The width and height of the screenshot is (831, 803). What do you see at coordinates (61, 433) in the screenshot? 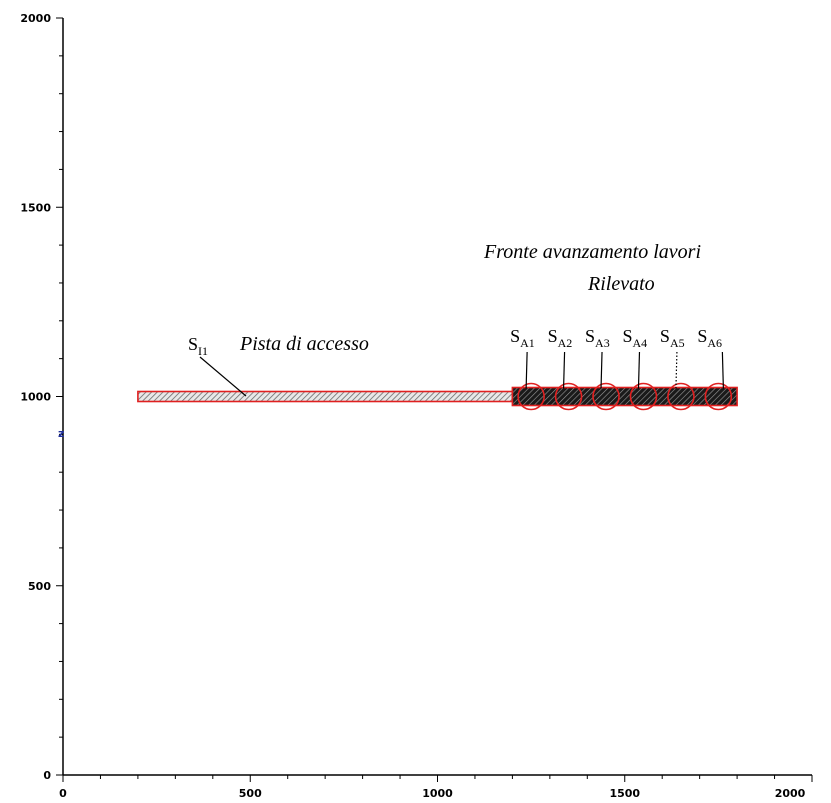
I see `z-marker: z` at bounding box center [61, 433].